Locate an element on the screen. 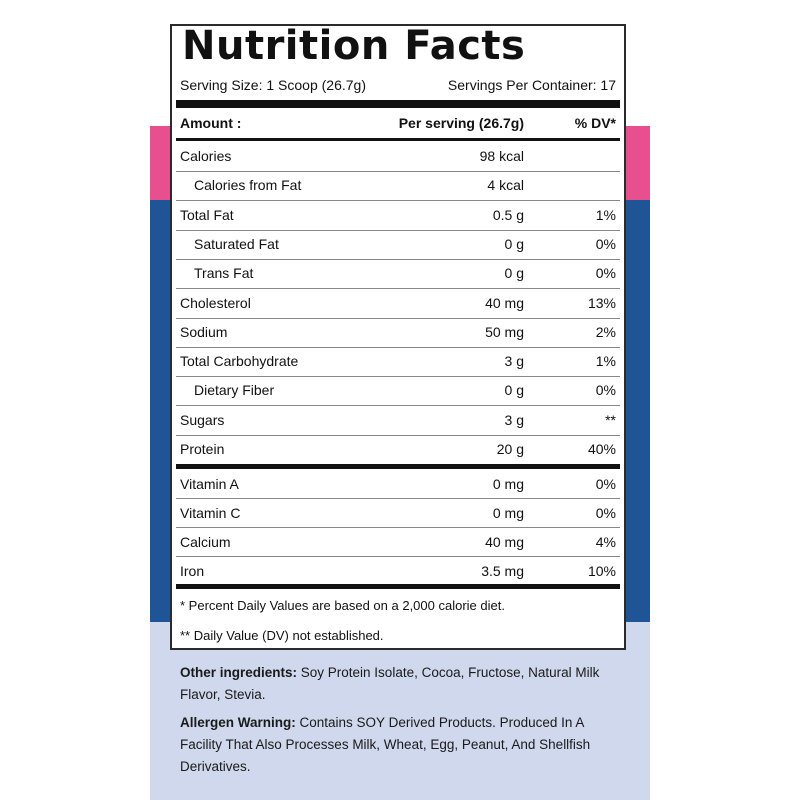 This screenshot has height=800, width=800. nutrient-row: Sodium 50 mg 2% is located at coordinates (398, 332).